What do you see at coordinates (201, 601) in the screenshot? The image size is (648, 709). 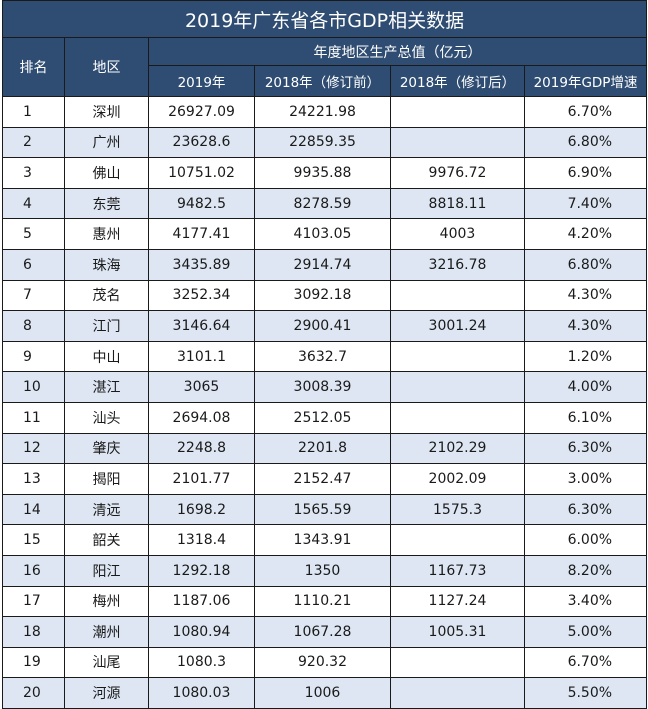 I see `gdp-2019-cell: 1187.06` at bounding box center [201, 601].